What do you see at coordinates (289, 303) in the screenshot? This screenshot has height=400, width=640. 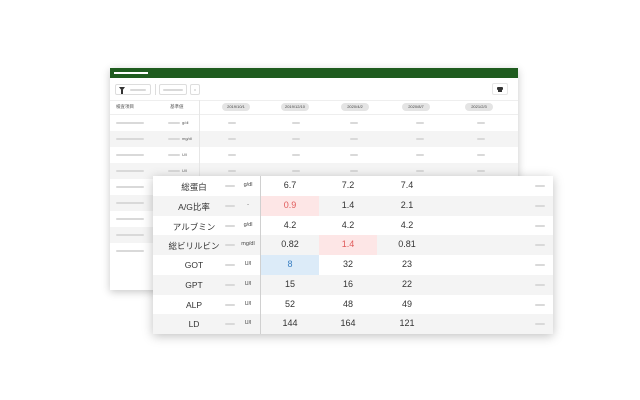 I see `result-value: 52` at bounding box center [289, 303].